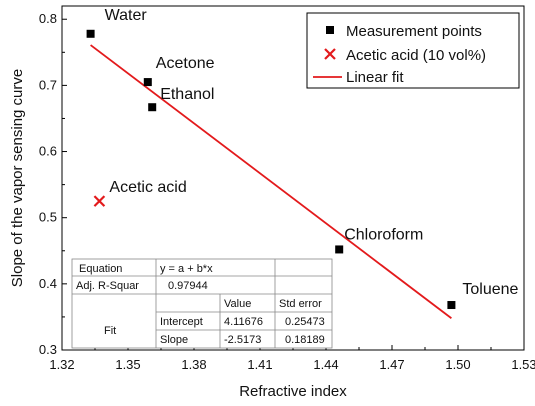  What do you see at coordinates (243, 322) in the screenshot?
I see `table-intercept-value: 4.11676` at bounding box center [243, 322].